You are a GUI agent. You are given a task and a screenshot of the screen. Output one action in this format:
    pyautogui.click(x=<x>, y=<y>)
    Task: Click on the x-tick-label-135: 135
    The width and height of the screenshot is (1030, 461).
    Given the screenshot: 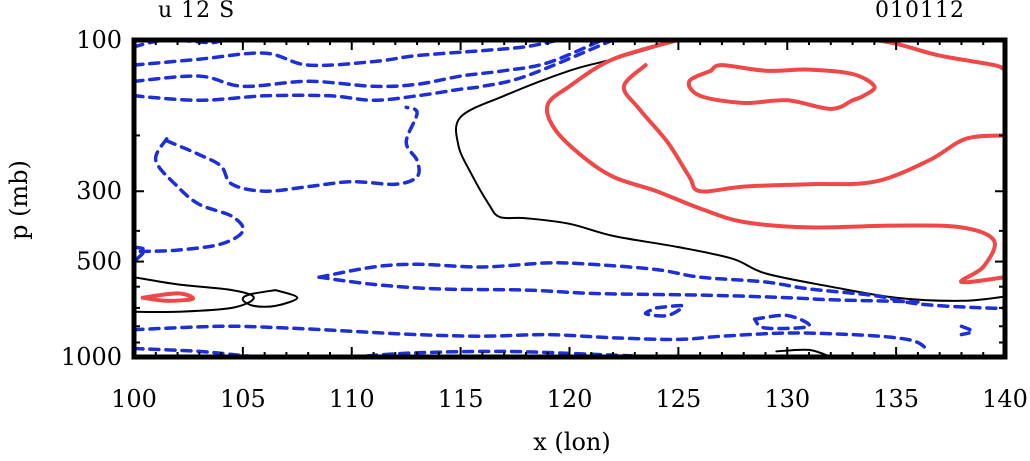 What is the action you would take?
    pyautogui.click(x=896, y=399)
    